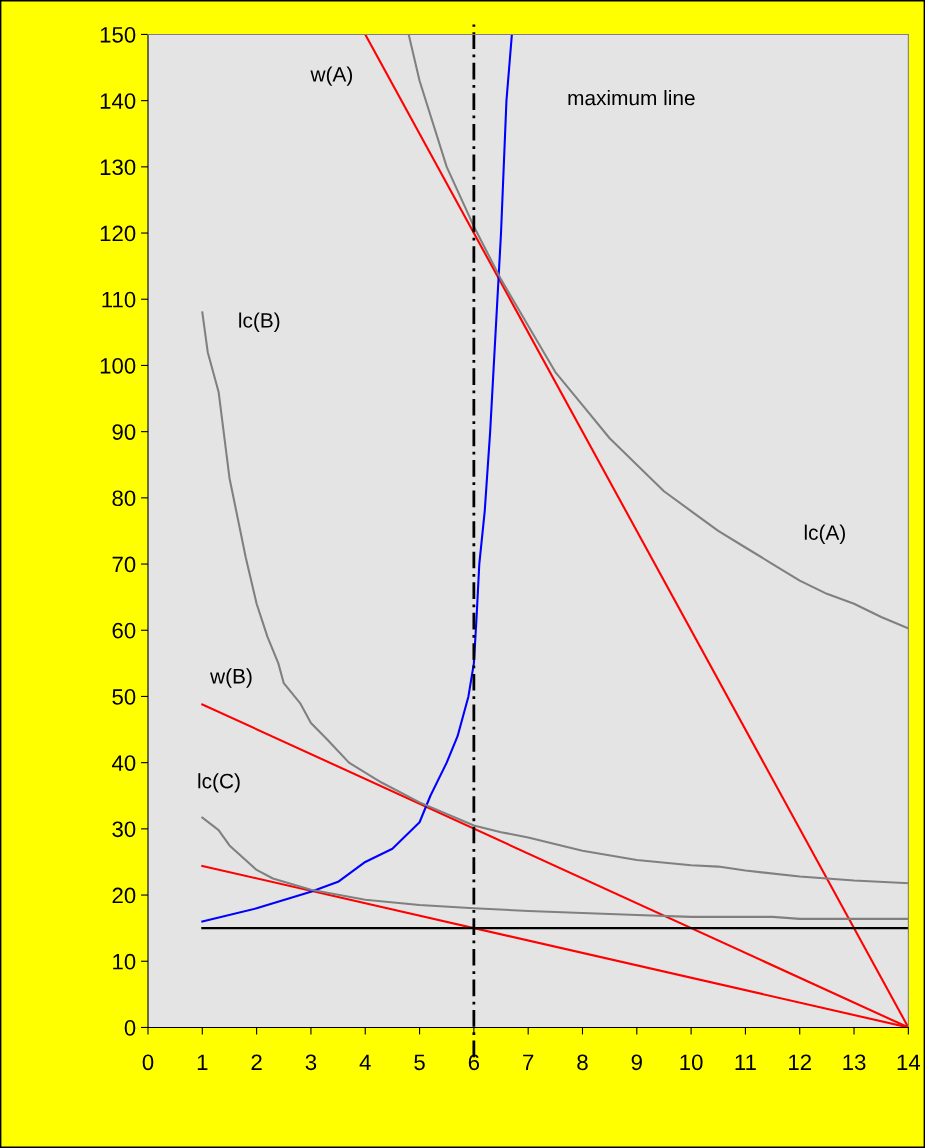 This screenshot has width=925, height=1148. I want to click on series-label: lc(B), so click(259, 322).